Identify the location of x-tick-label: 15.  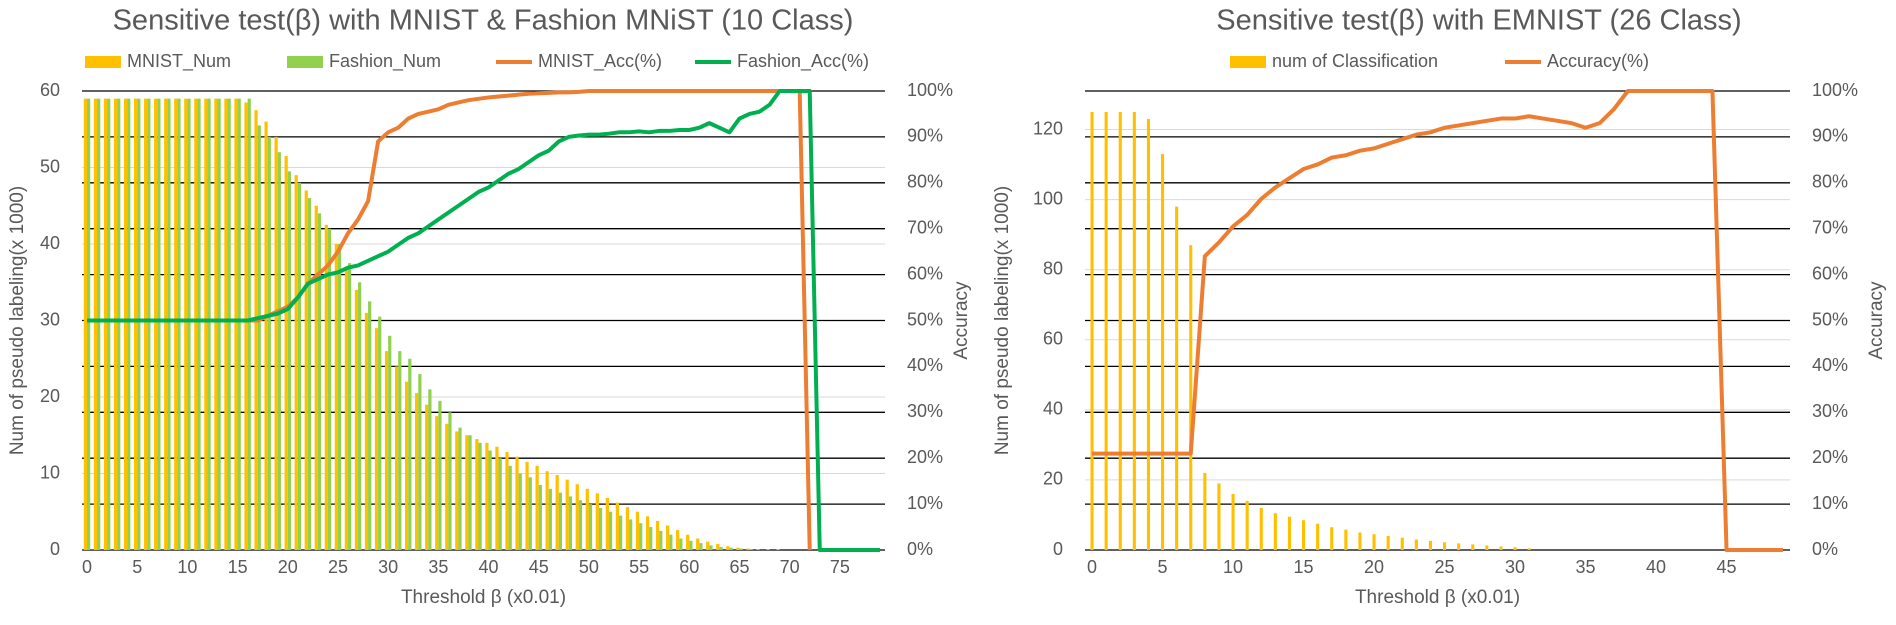
(1304, 567).